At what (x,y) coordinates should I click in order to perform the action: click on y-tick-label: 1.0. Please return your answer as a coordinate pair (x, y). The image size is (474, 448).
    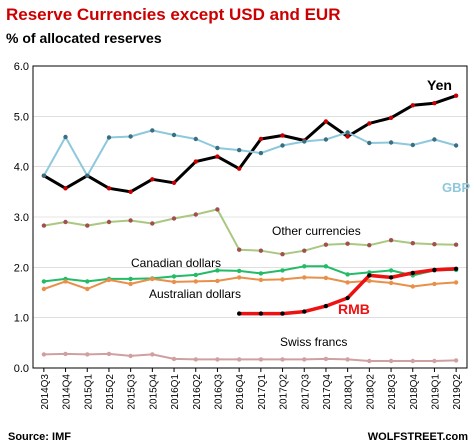
    Looking at the image, I should click on (21, 319).